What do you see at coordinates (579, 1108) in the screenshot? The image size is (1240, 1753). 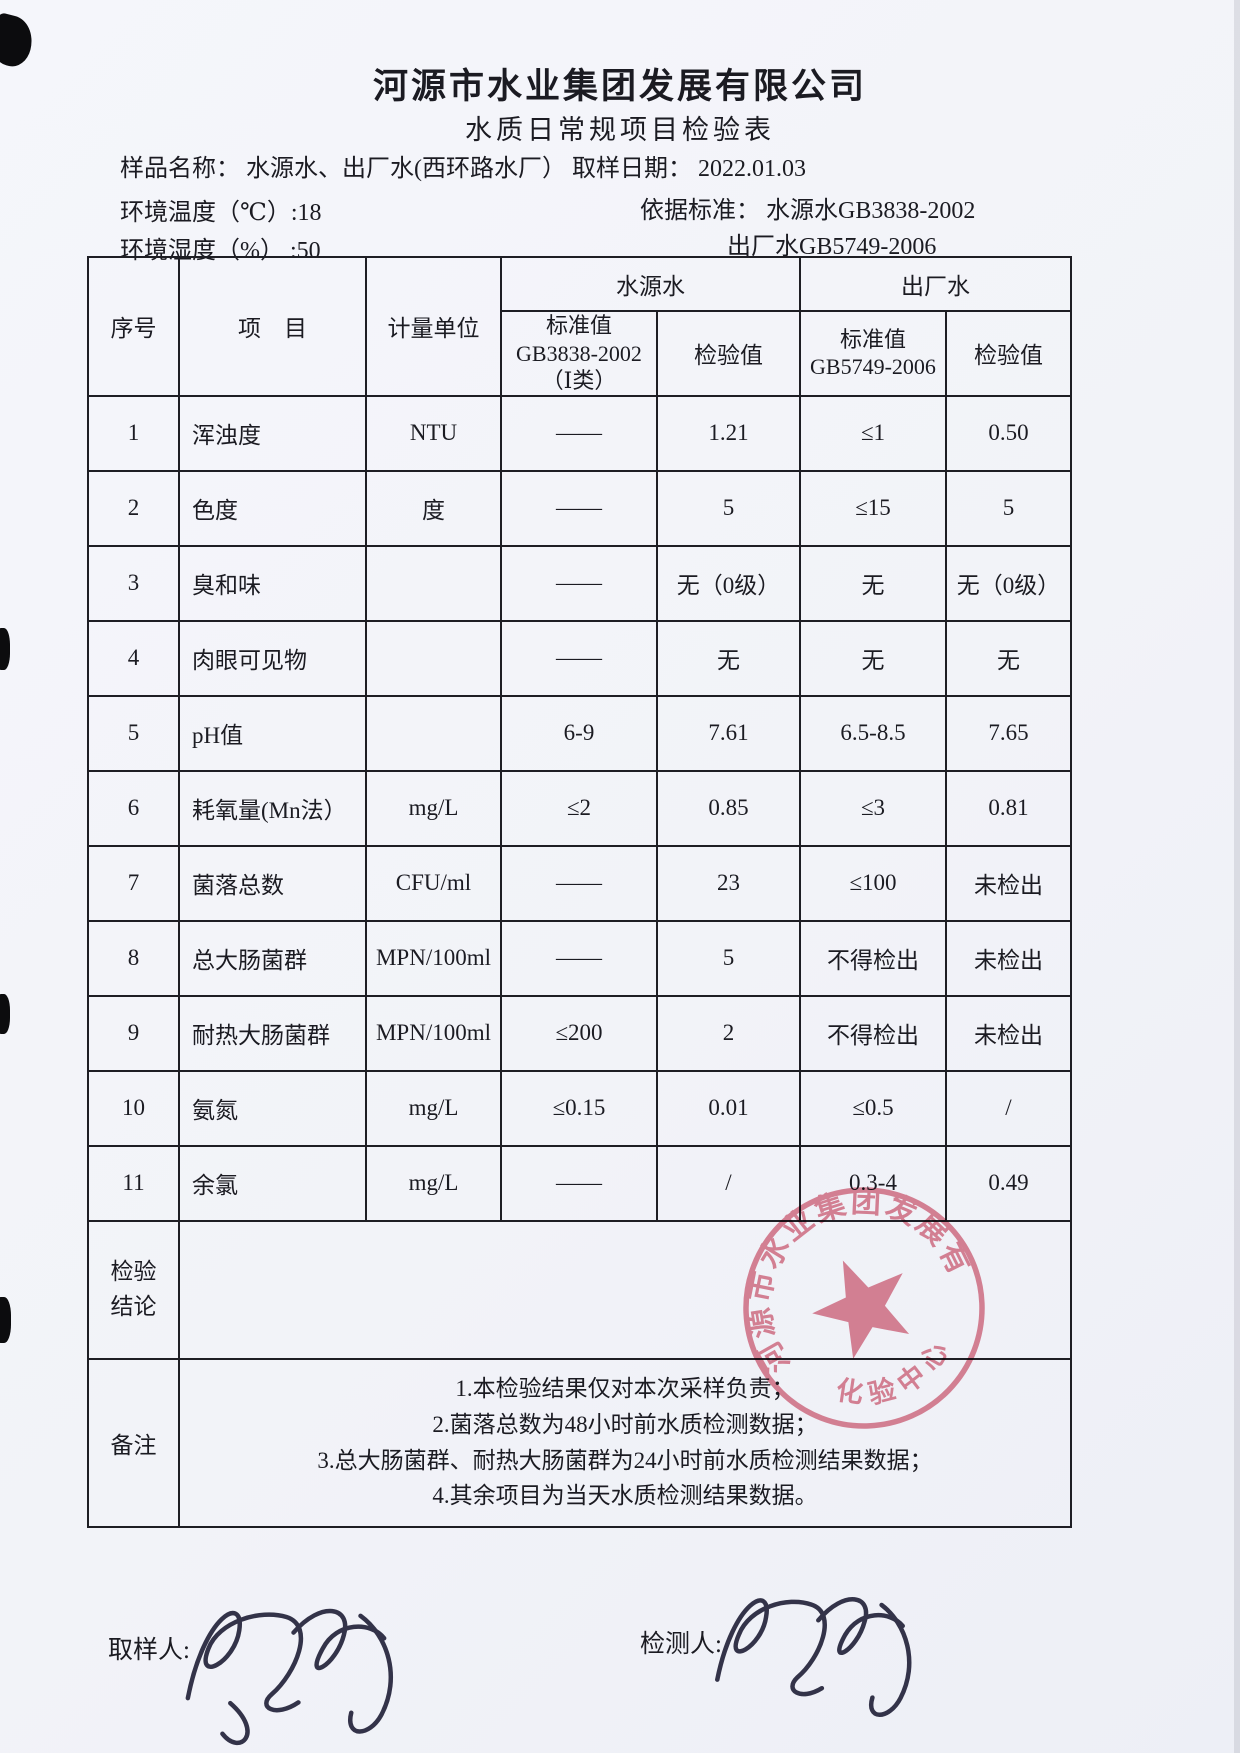 I see `row-std-source: ≤0.15` at bounding box center [579, 1108].